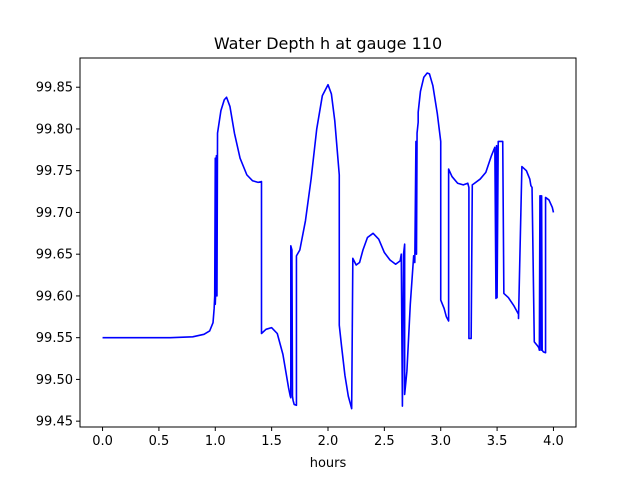 This screenshot has height=480, width=640. Describe the element at coordinates (328, 43) in the screenshot. I see `chart-title: Water Depth h at gauge 110` at that location.